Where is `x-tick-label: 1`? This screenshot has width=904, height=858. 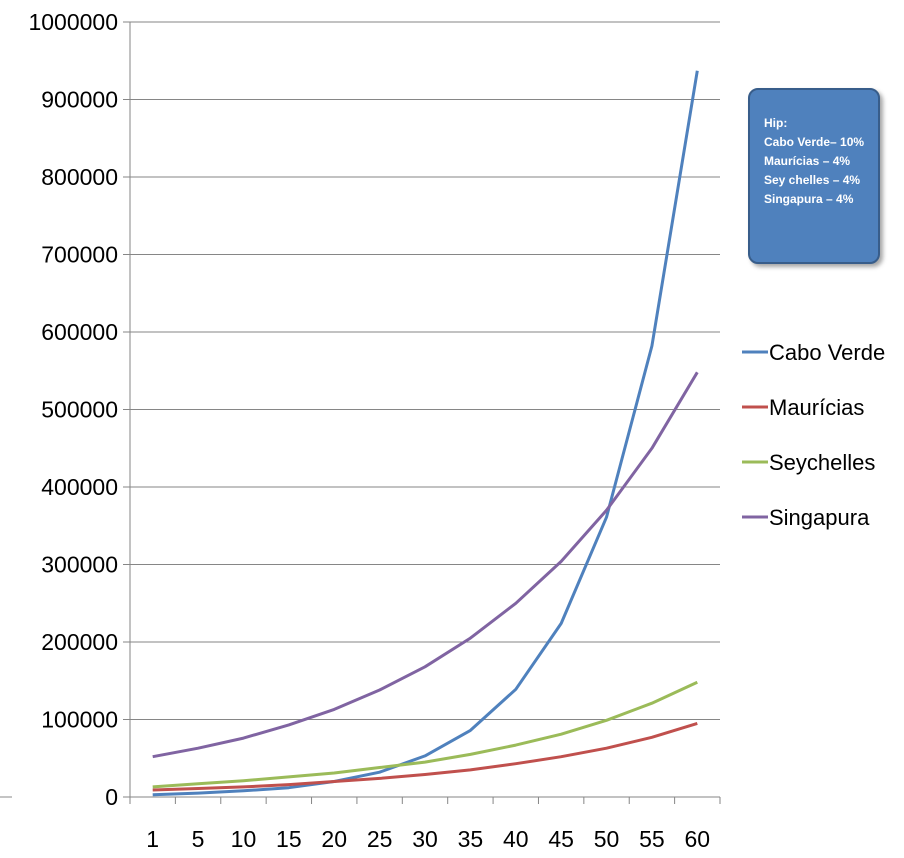
x-tick-label: 1 is located at coordinates (152, 839).